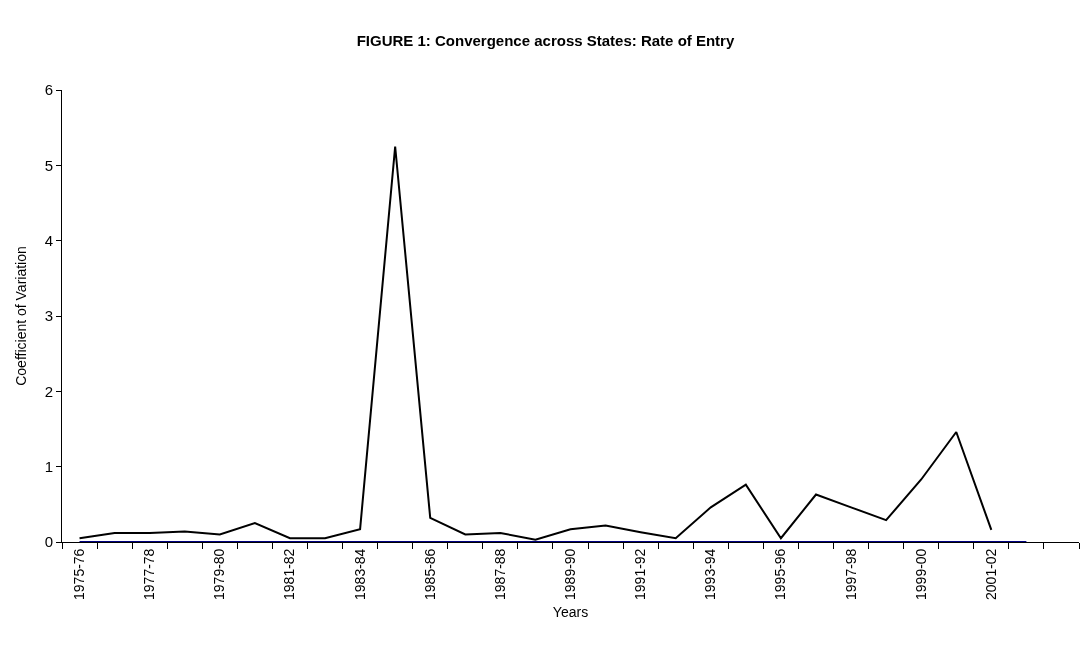 The image size is (1091, 652). I want to click on y-tick-label: 0, so click(48, 542).